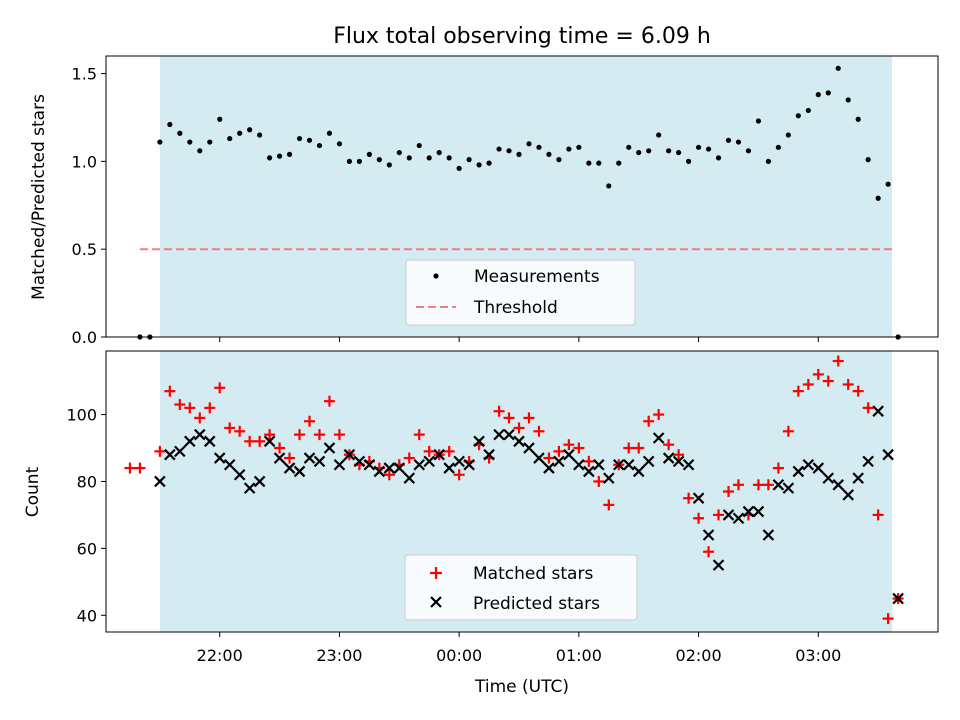 This screenshot has height=720, width=960. What do you see at coordinates (520, 292) in the screenshot?
I see `top-legend: Measurements Threshold` at bounding box center [520, 292].